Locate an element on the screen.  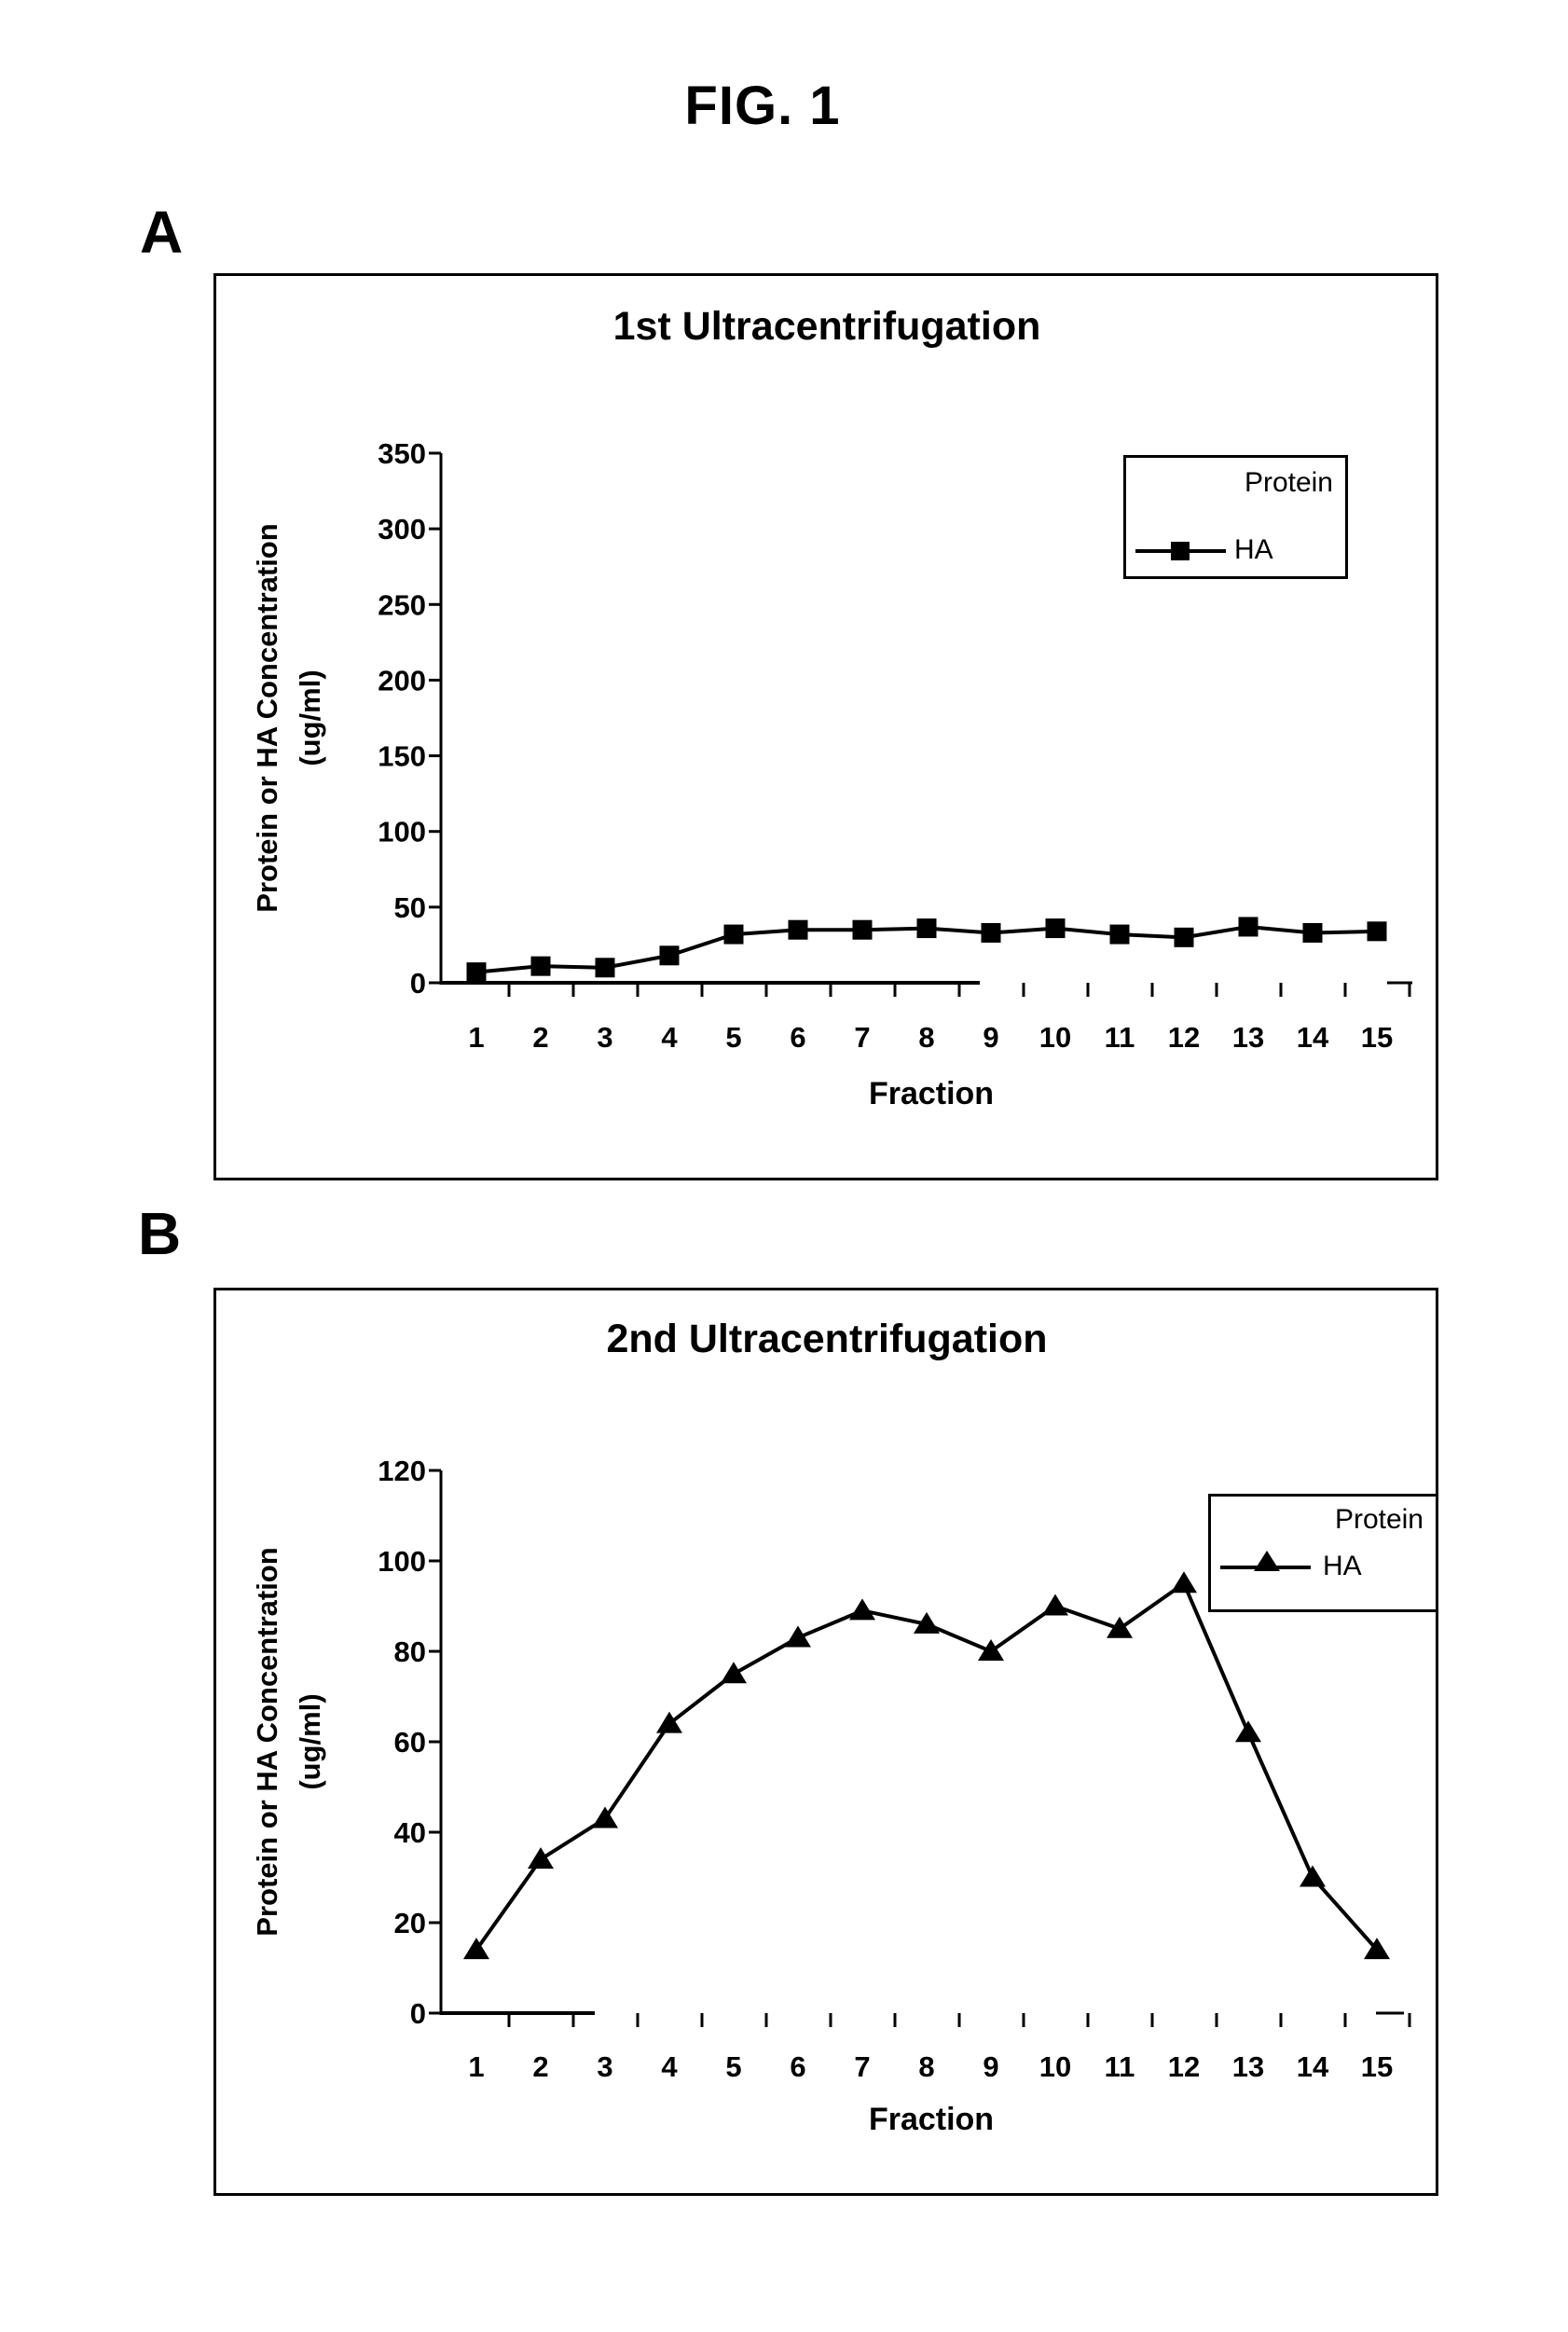
chart-b-title: 2nd Ultracentrifugation is located at coordinates (827, 1339).